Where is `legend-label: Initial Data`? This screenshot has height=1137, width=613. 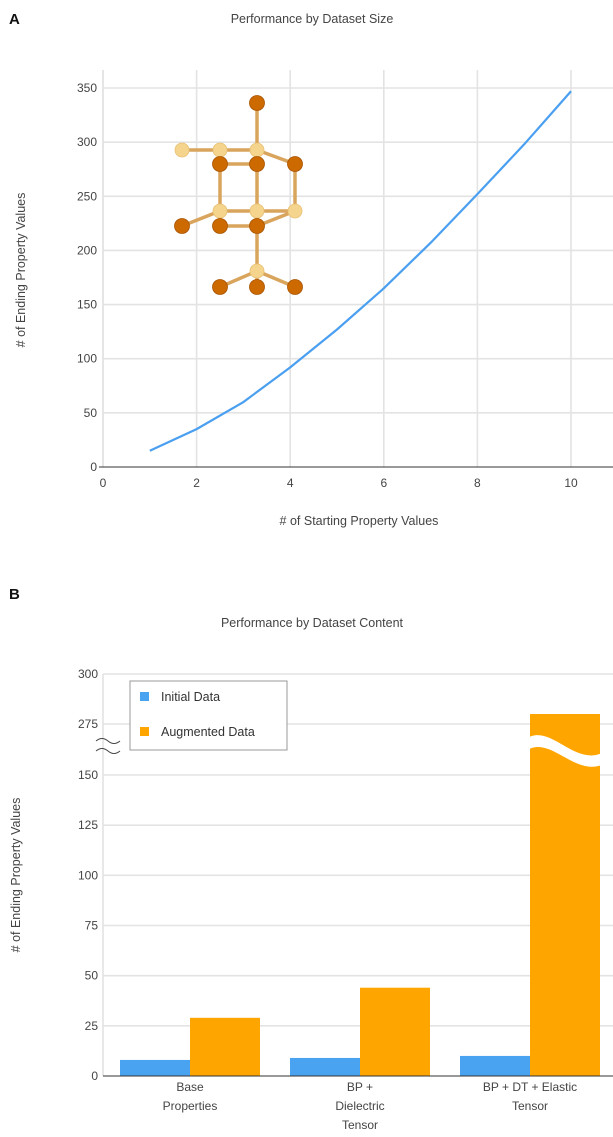 legend-label: Initial Data is located at coordinates (190, 697).